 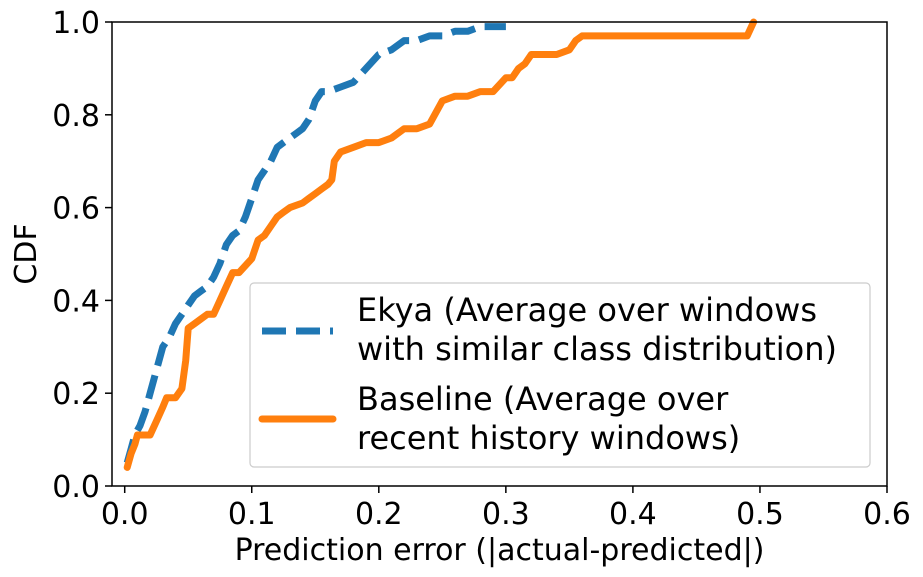 What do you see at coordinates (506, 514) in the screenshot?
I see `x-tick-label: 0.3` at bounding box center [506, 514].